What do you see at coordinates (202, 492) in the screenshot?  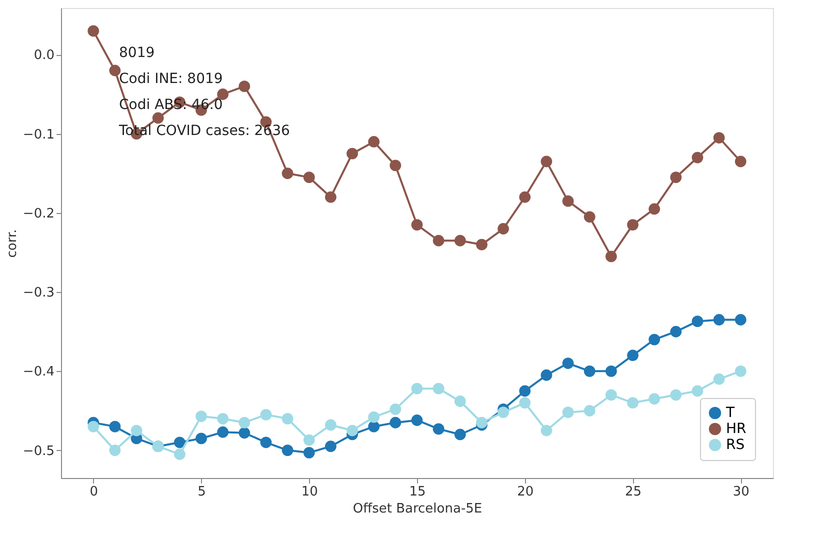 I see `x-tick-label: 5` at bounding box center [202, 492].